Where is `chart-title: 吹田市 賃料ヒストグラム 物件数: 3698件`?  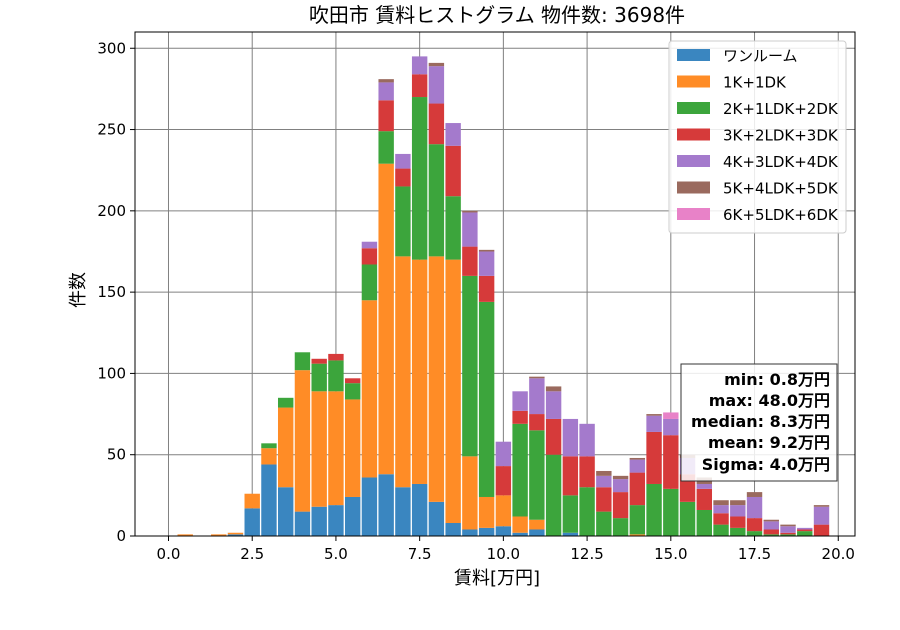 chart-title: 吹田市 賃料ヒストグラム 物件数: 3698件 is located at coordinates (497, 15).